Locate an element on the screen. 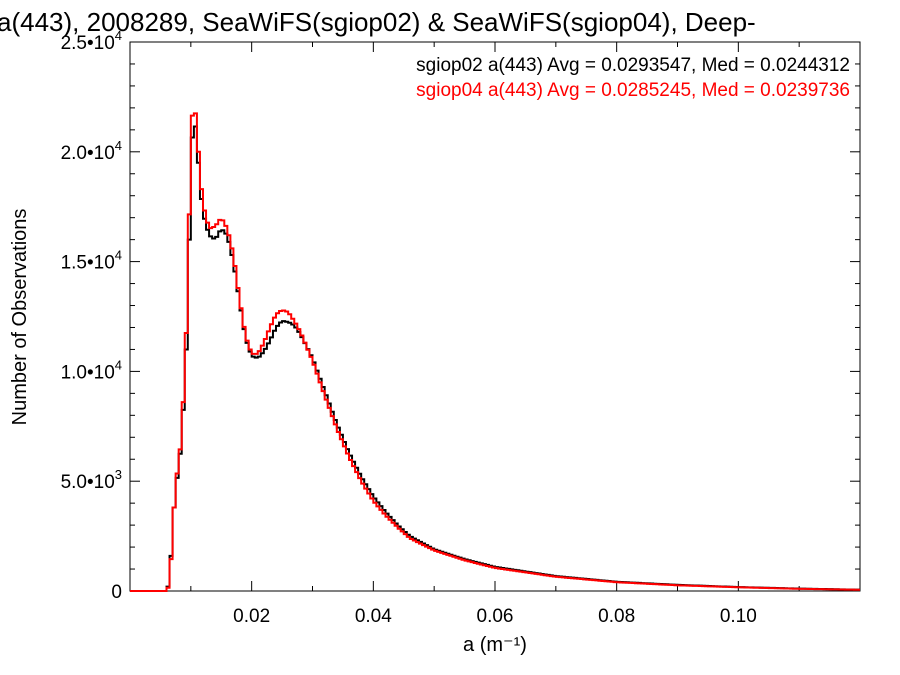 The image size is (900, 675). x-tick-label: 0.04 is located at coordinates (373, 616).